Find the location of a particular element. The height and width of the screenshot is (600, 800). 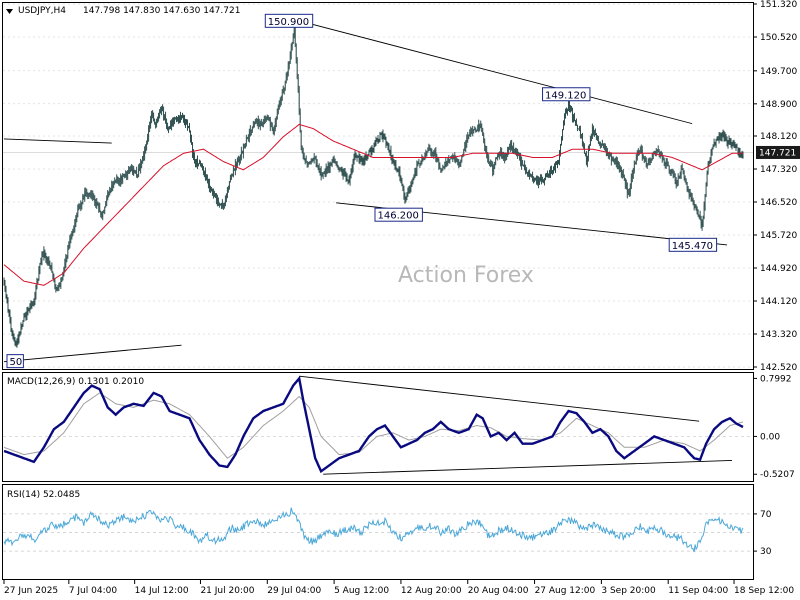

macd-y-tick-label: -0.5207 is located at coordinates (777, 475).